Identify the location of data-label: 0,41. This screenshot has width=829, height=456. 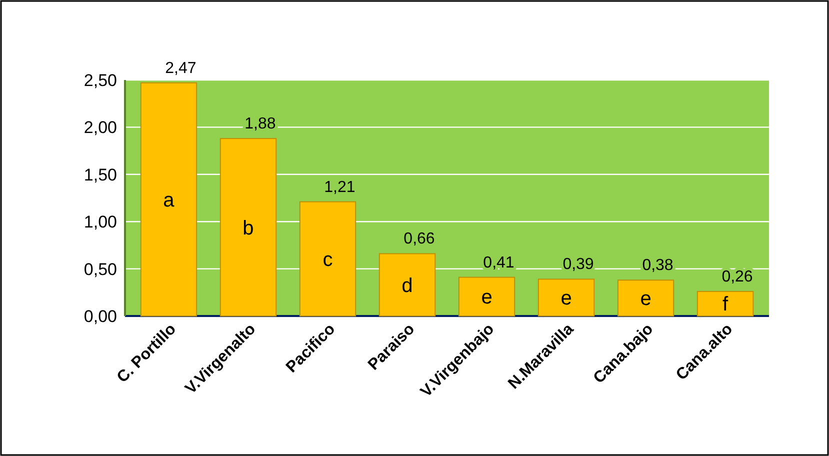
(498, 263).